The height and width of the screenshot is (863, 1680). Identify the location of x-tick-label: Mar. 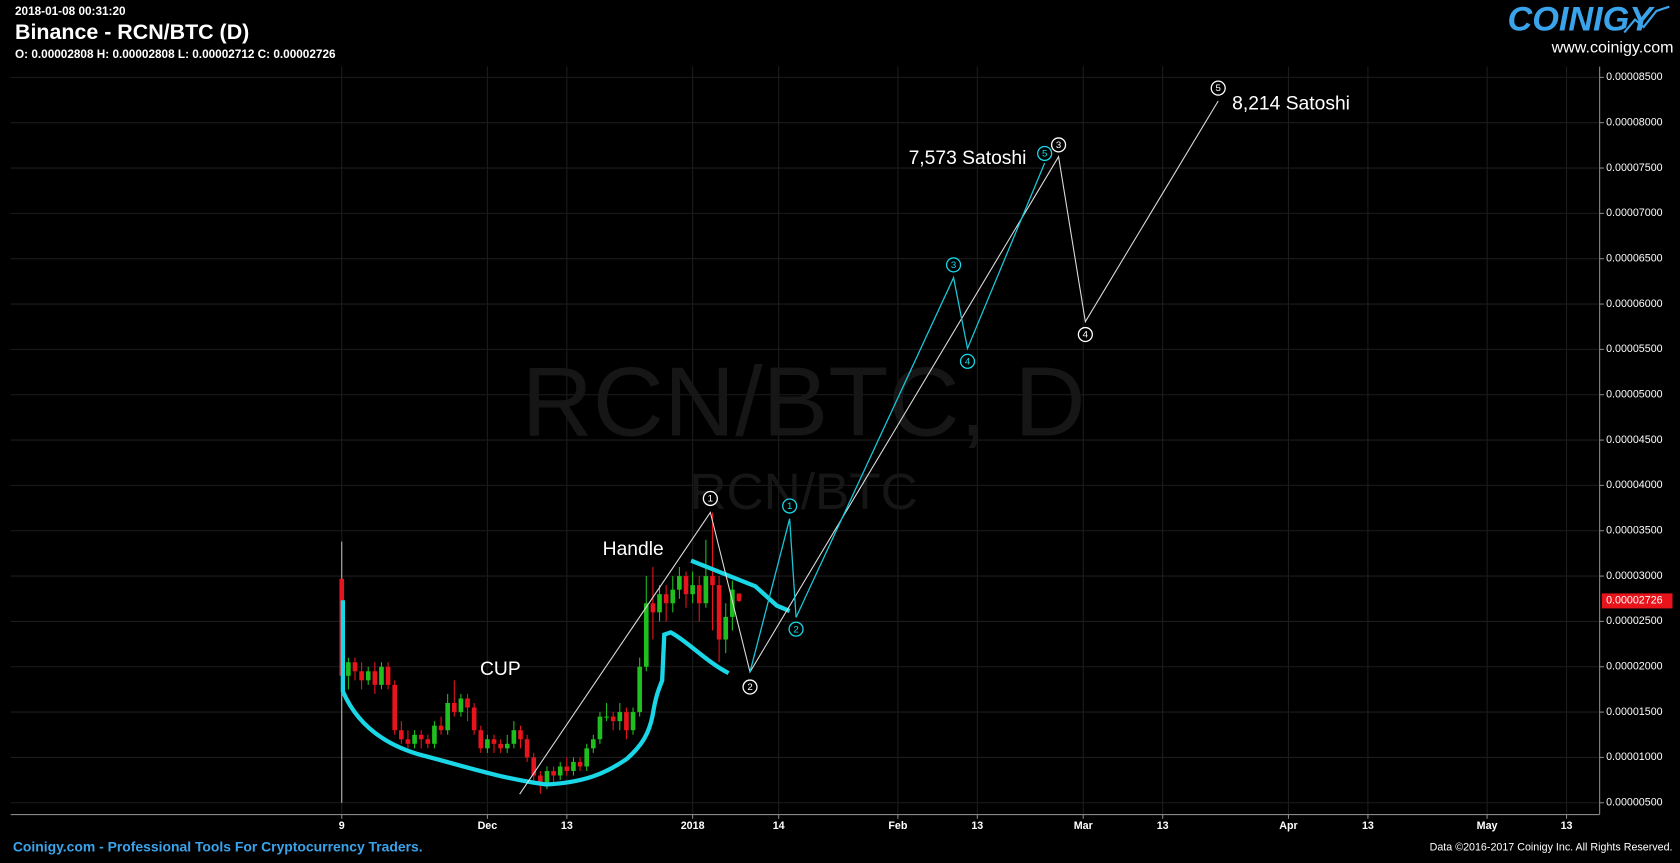
(1083, 826).